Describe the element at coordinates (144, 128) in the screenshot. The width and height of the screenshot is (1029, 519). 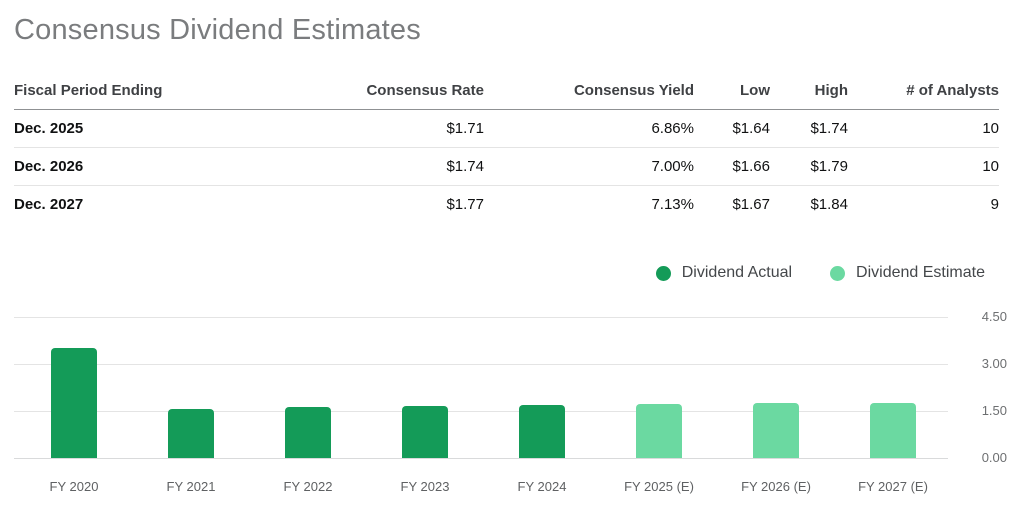
I see `fiscal-period-cell: Dec. 2025` at that location.